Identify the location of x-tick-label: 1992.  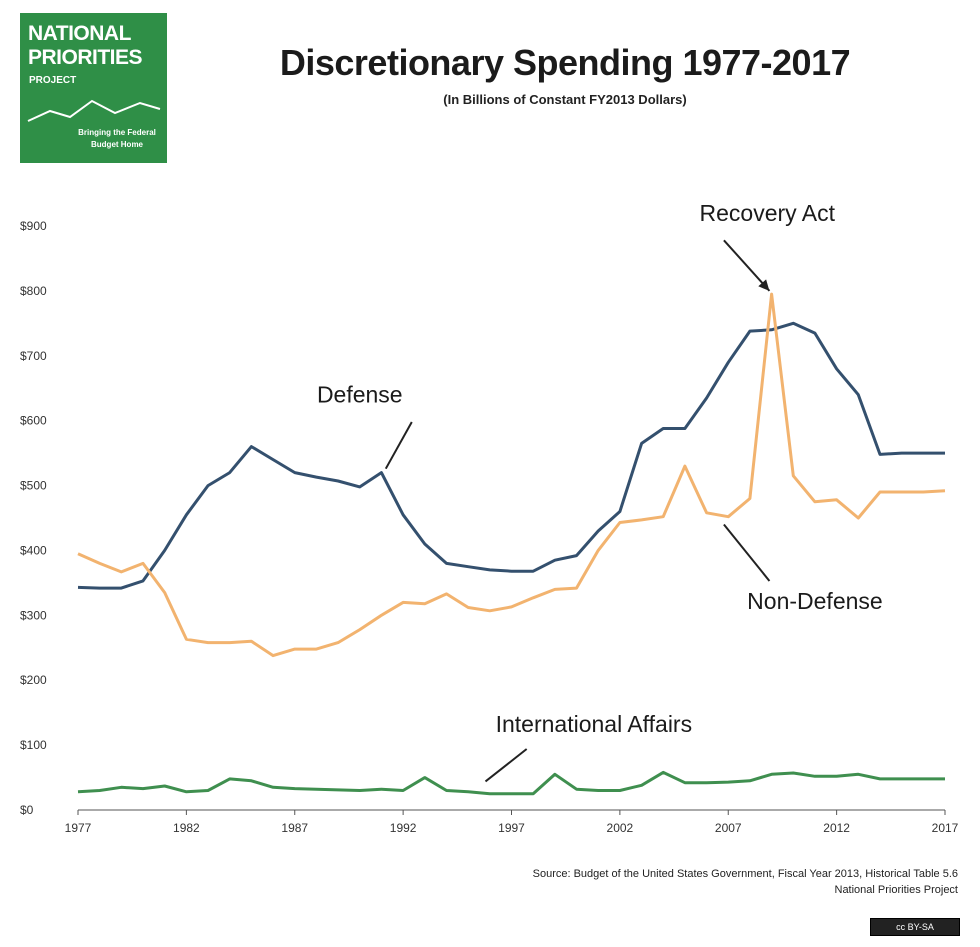
(403, 828).